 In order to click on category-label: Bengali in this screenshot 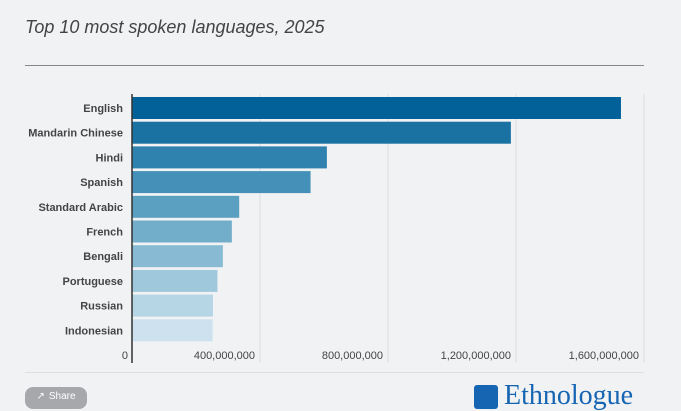, I will do `click(103, 257)`.